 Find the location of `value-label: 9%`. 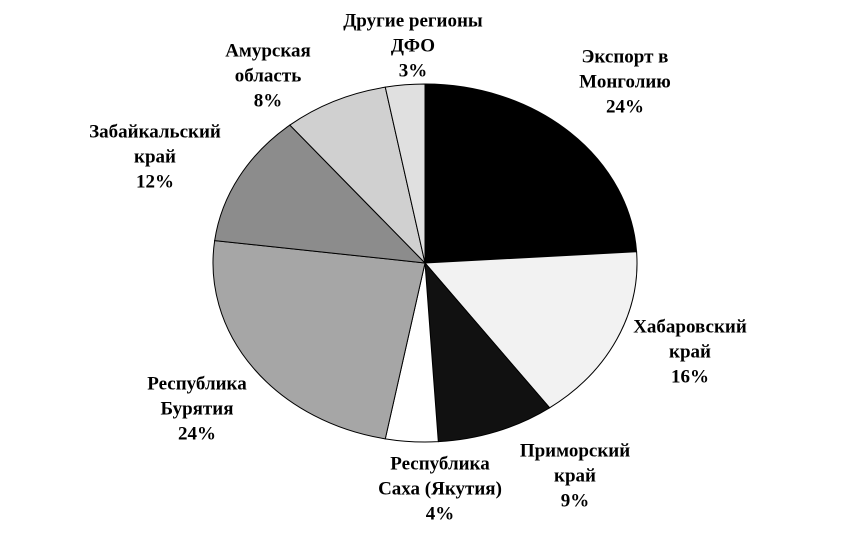

value-label: 9% is located at coordinates (575, 500).